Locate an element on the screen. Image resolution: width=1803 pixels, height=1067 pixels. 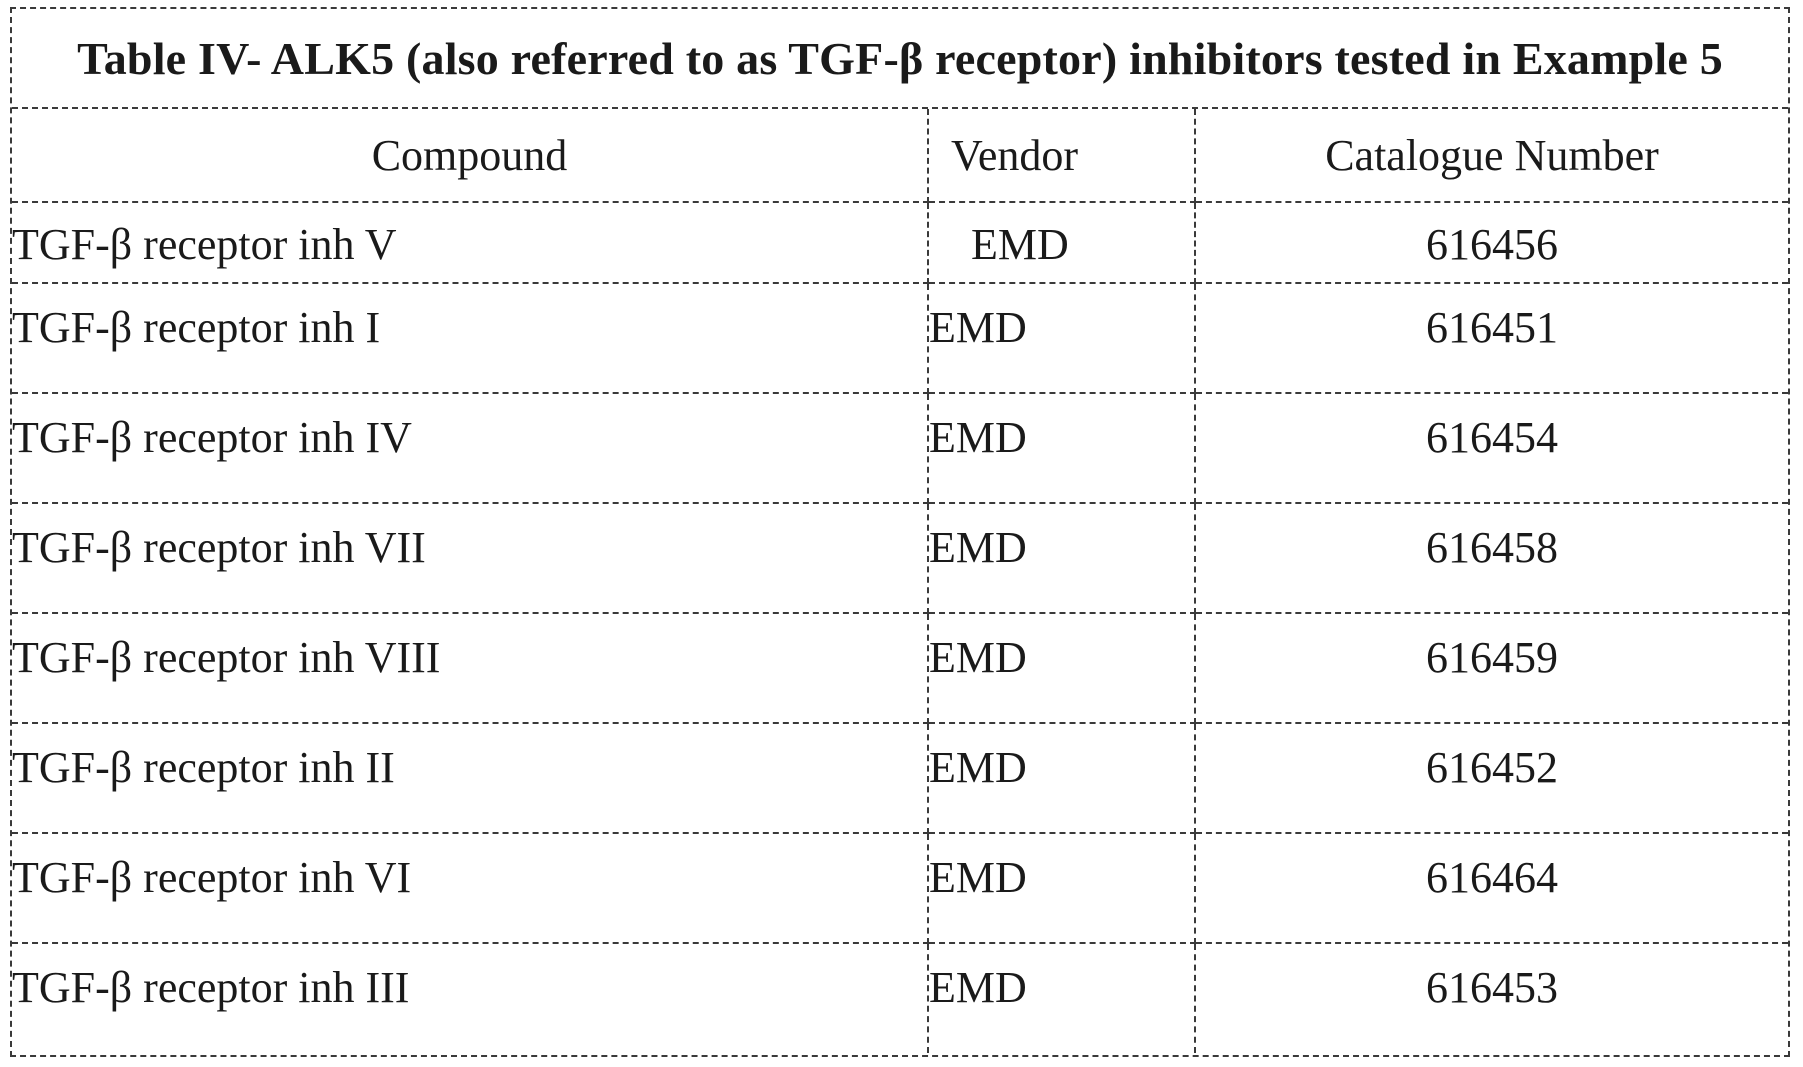
compound-cell: TGF-β receptor inh II is located at coordinates (470, 778).